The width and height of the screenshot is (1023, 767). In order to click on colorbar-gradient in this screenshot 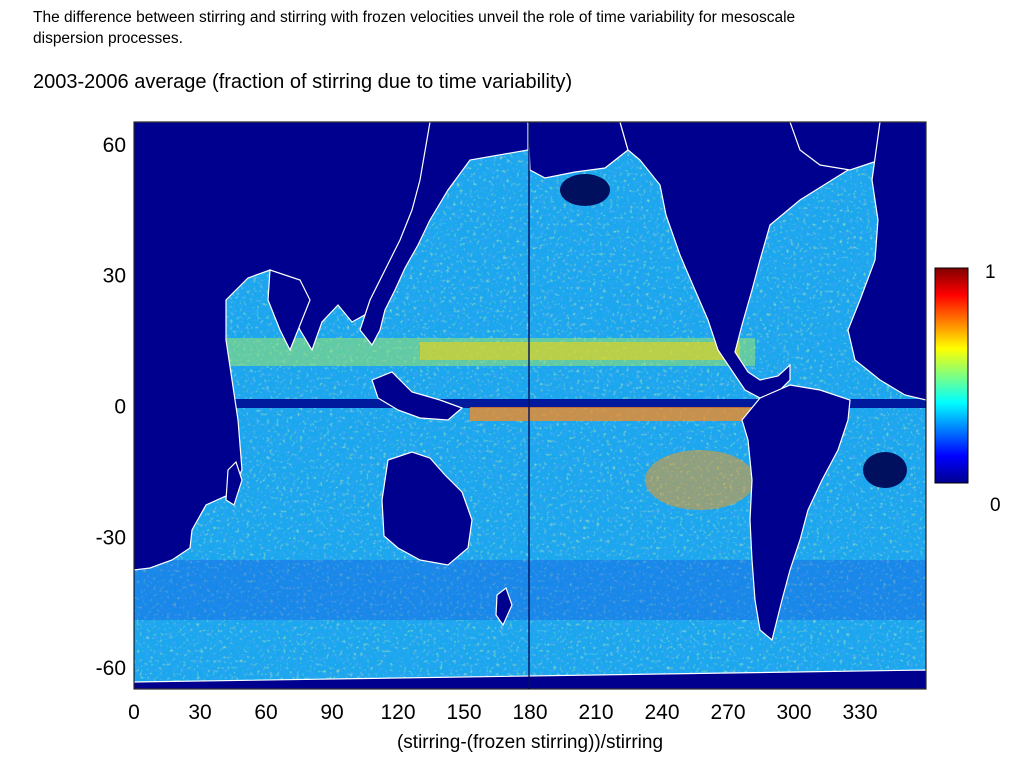, I will do `click(951, 375)`.